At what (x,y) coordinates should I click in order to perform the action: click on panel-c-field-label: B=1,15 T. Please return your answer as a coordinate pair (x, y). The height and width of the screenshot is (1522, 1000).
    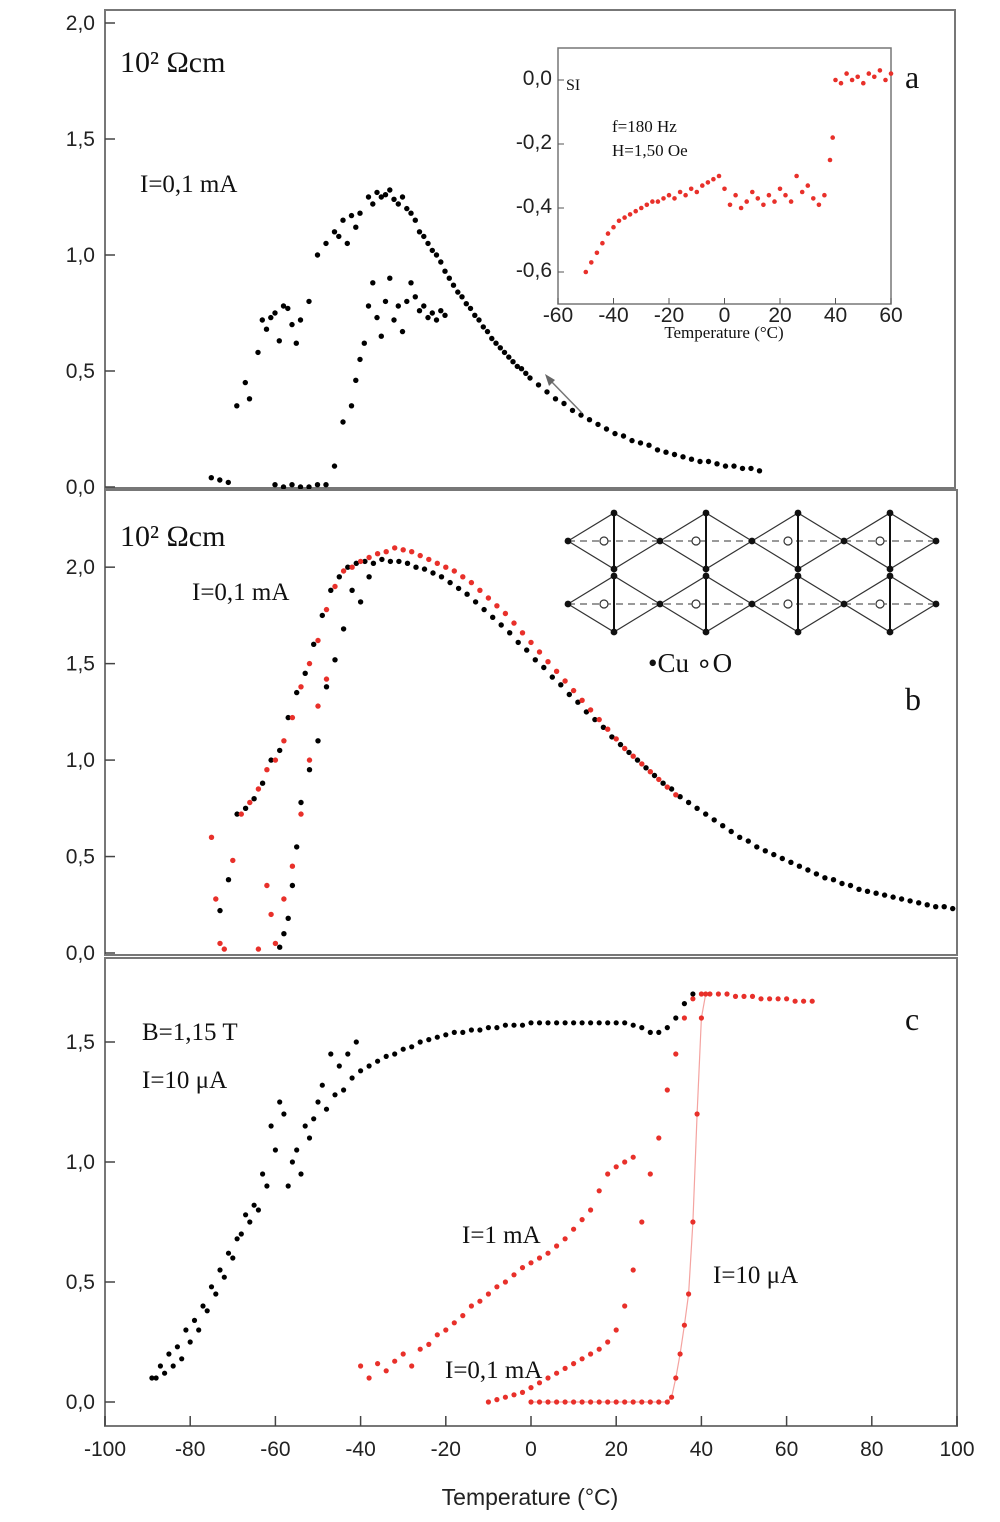
    Looking at the image, I should click on (190, 1032).